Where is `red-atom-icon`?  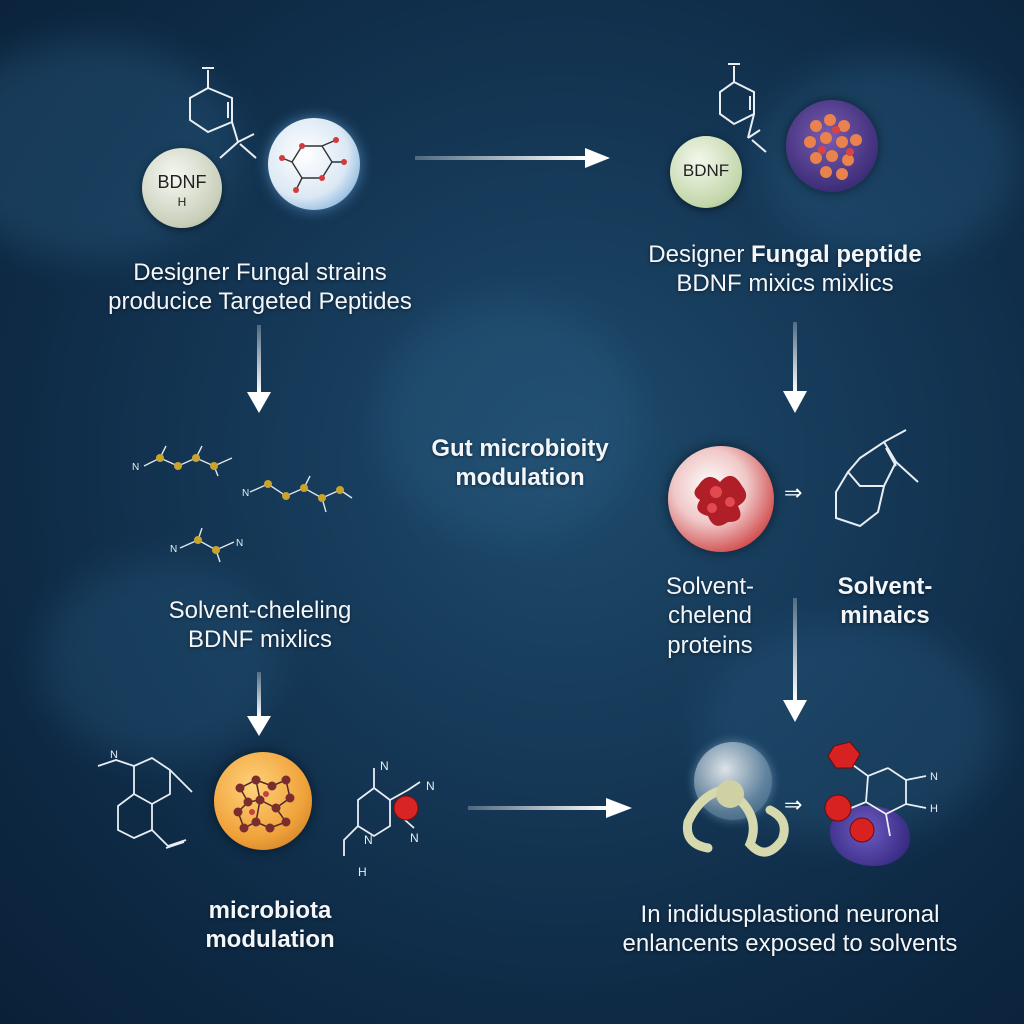
red-atom-icon is located at coordinates (406, 808).